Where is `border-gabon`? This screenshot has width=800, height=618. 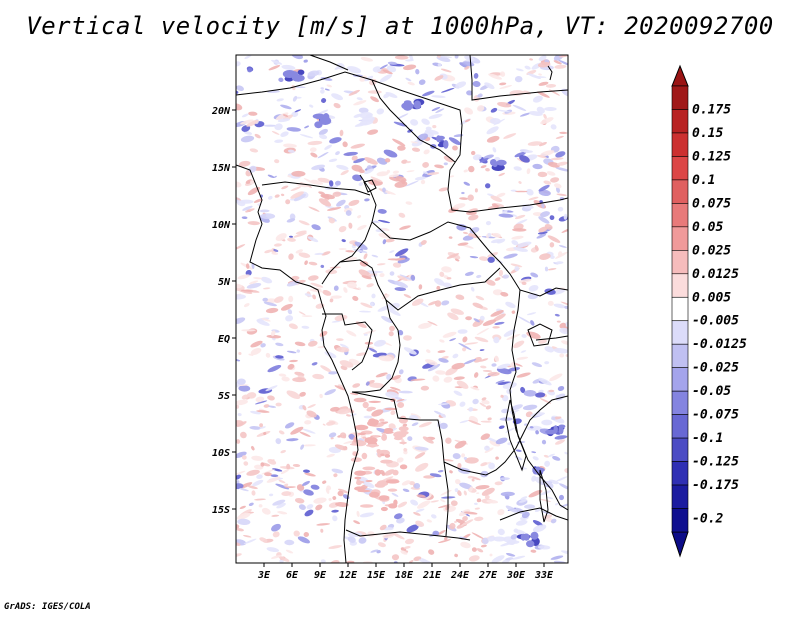 border-gabon is located at coordinates (347, 342).